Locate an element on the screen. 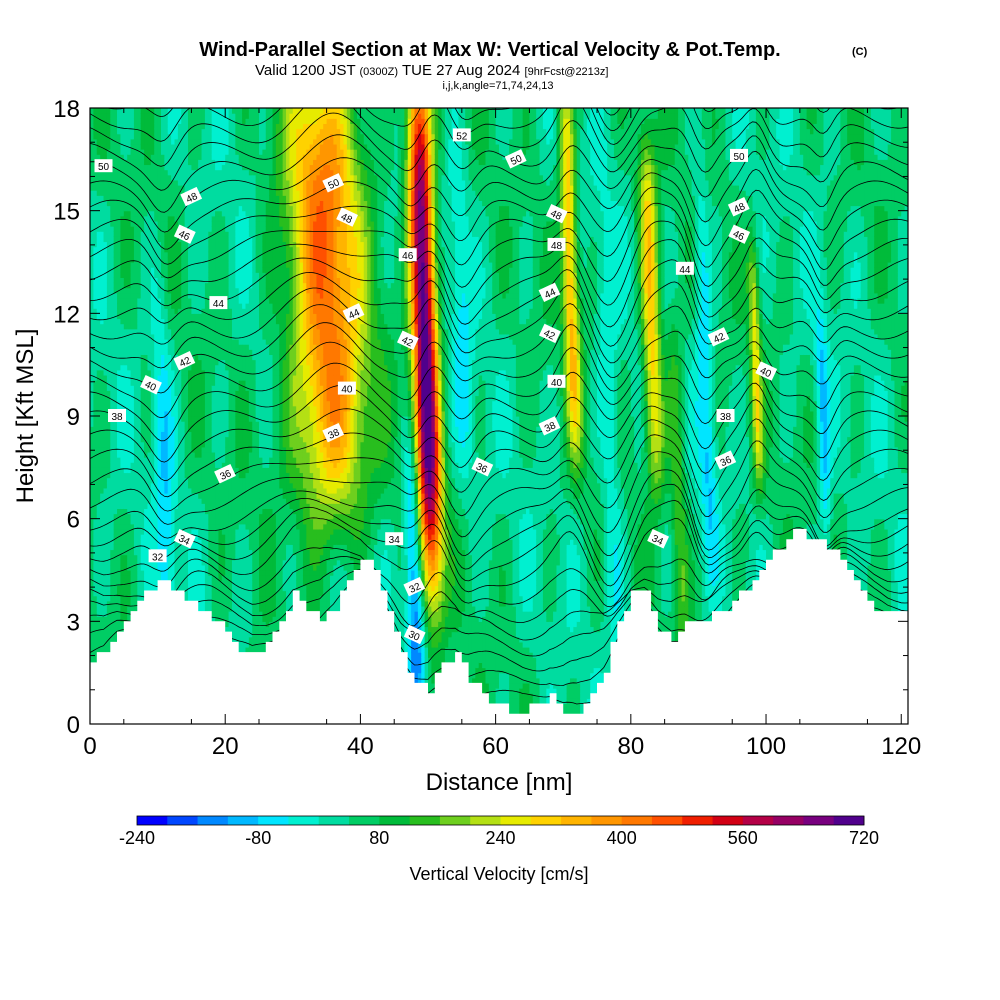  valid-prefix: Valid 1200 JST is located at coordinates (305, 70).